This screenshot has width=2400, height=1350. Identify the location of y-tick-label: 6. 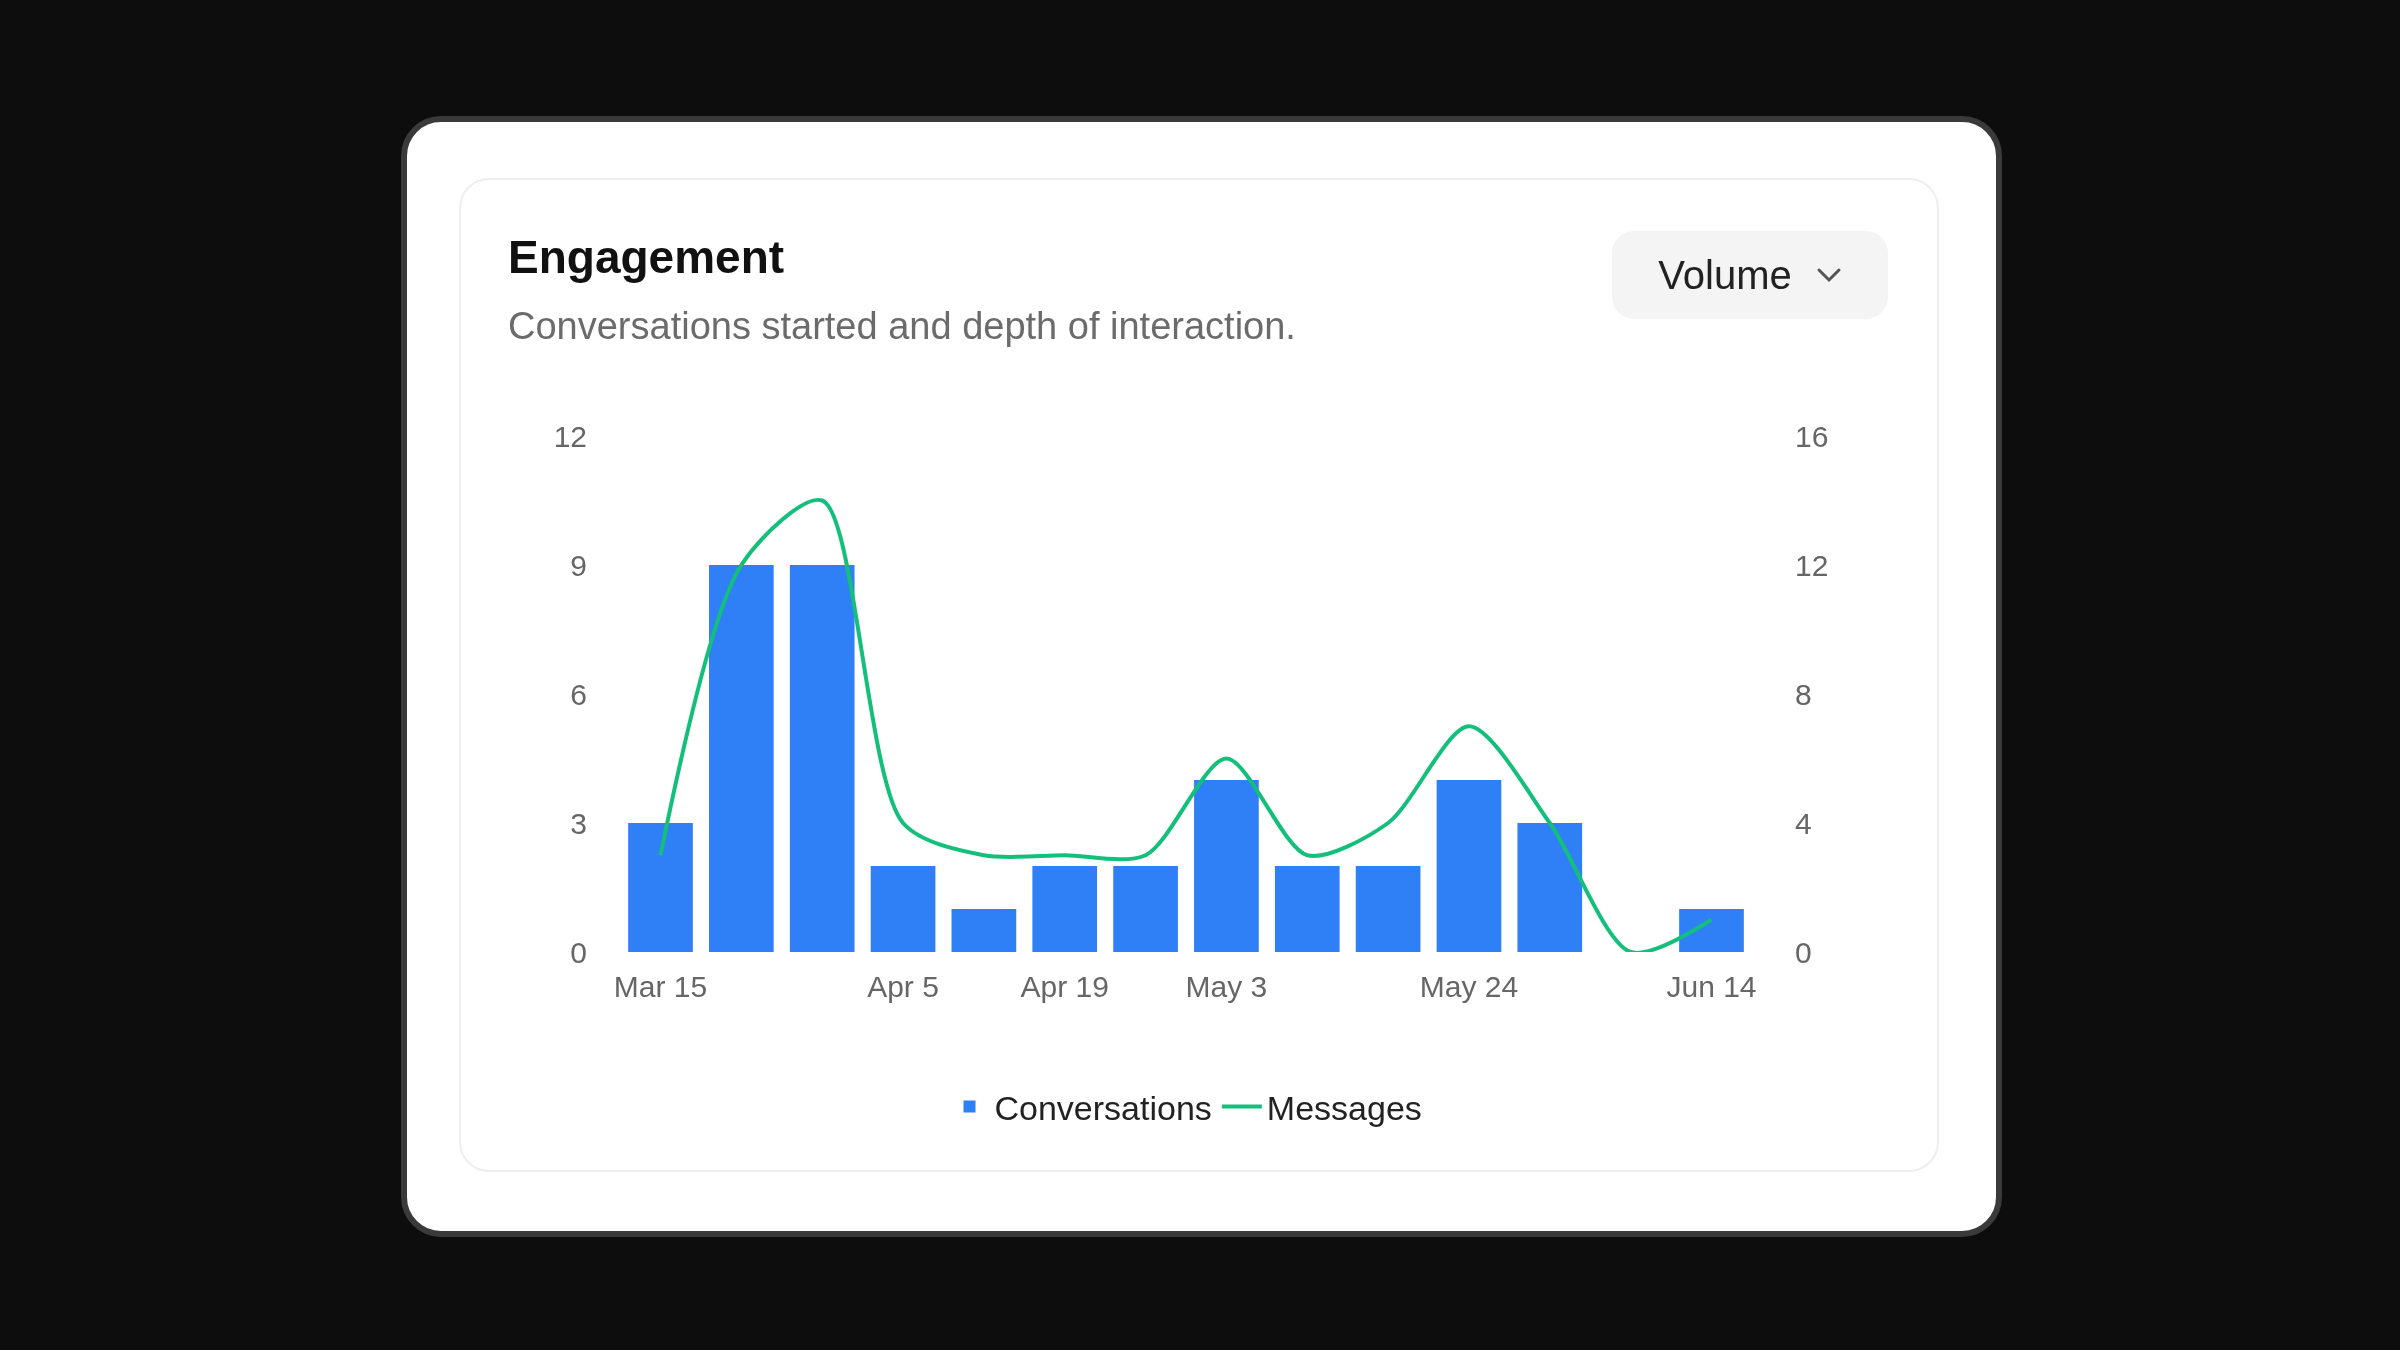
(578, 694).